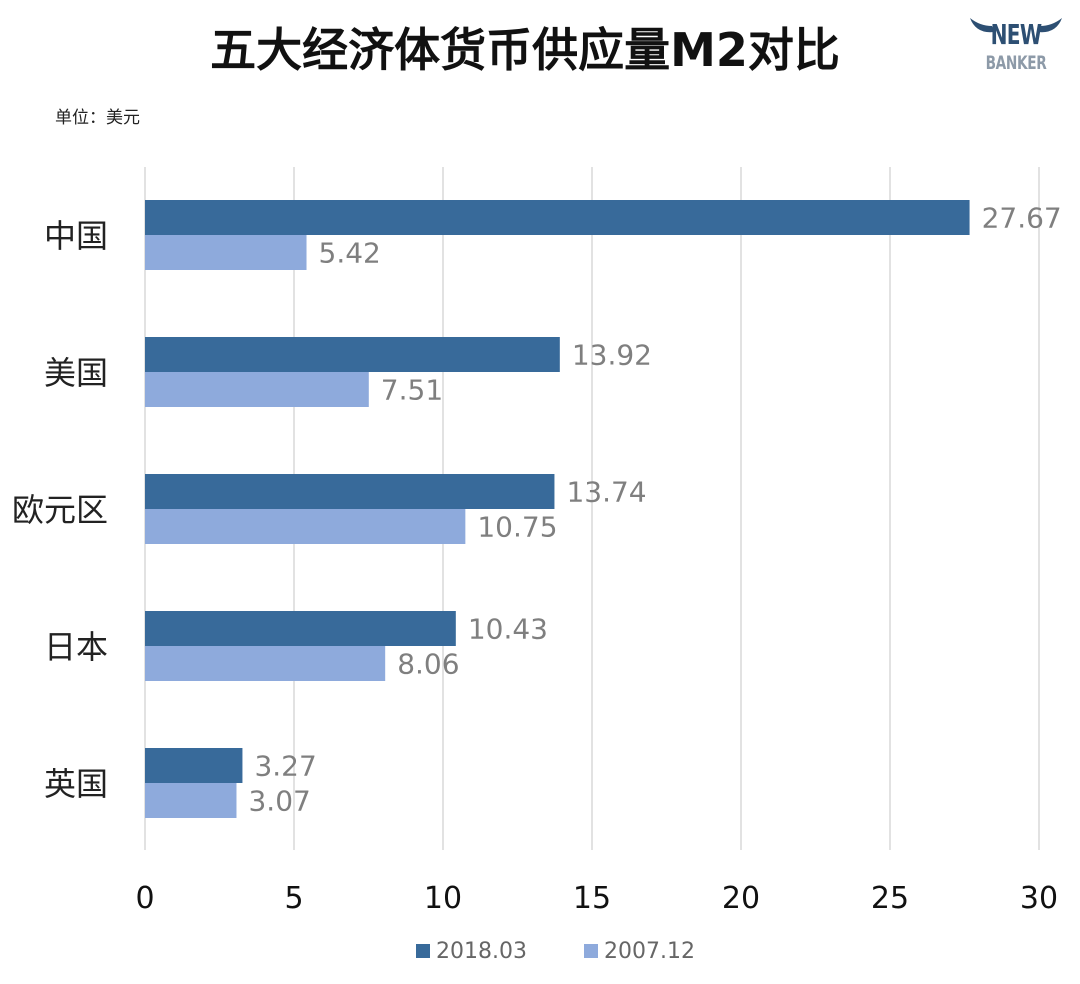  Describe the element at coordinates (350, 253) in the screenshot. I see `data-label: 5.42` at that location.